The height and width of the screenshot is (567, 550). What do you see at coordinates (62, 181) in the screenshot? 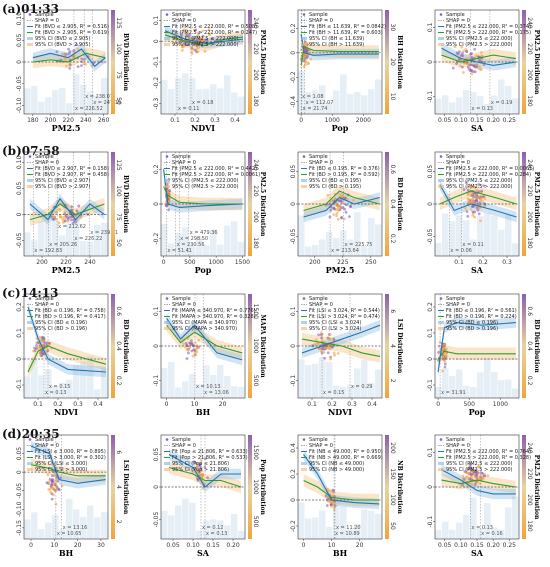
I see `legend-label: 95% CI (BVD ≤ 2.907)` at bounding box center [62, 181].